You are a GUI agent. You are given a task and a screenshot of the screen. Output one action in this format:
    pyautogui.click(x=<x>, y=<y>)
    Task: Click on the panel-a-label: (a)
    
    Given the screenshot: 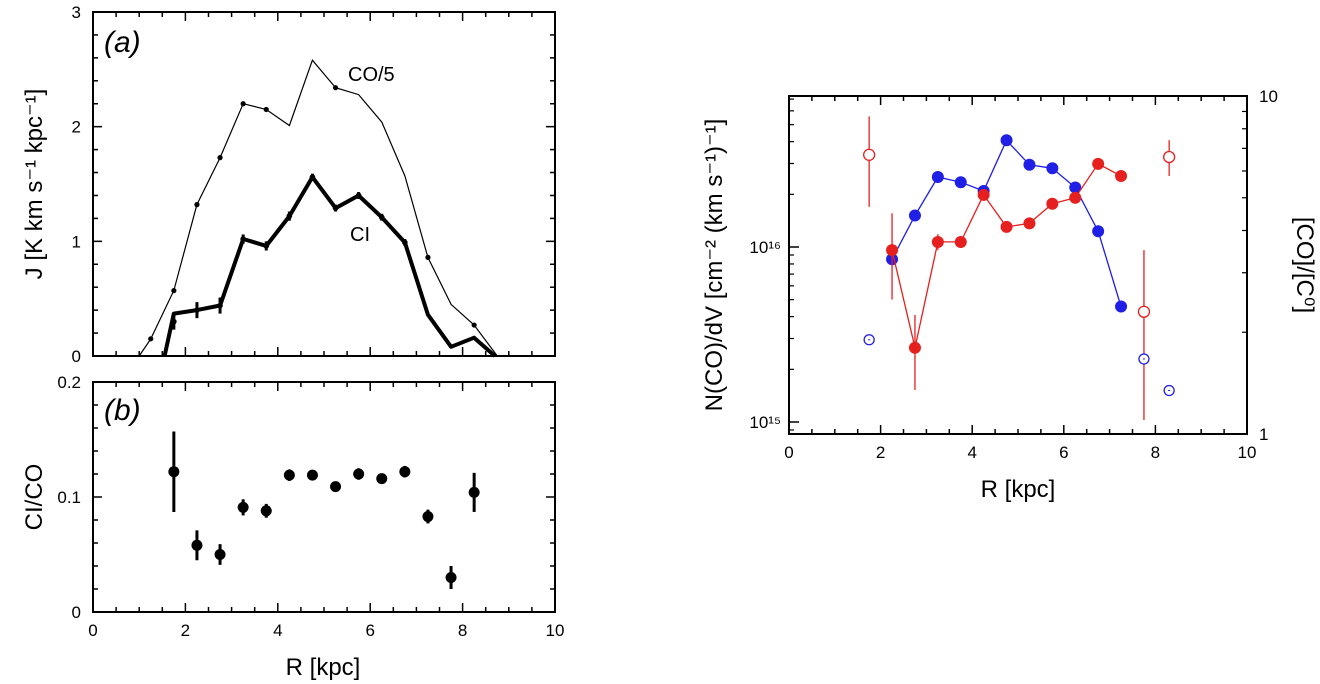 What is the action you would take?
    pyautogui.click(x=122, y=42)
    